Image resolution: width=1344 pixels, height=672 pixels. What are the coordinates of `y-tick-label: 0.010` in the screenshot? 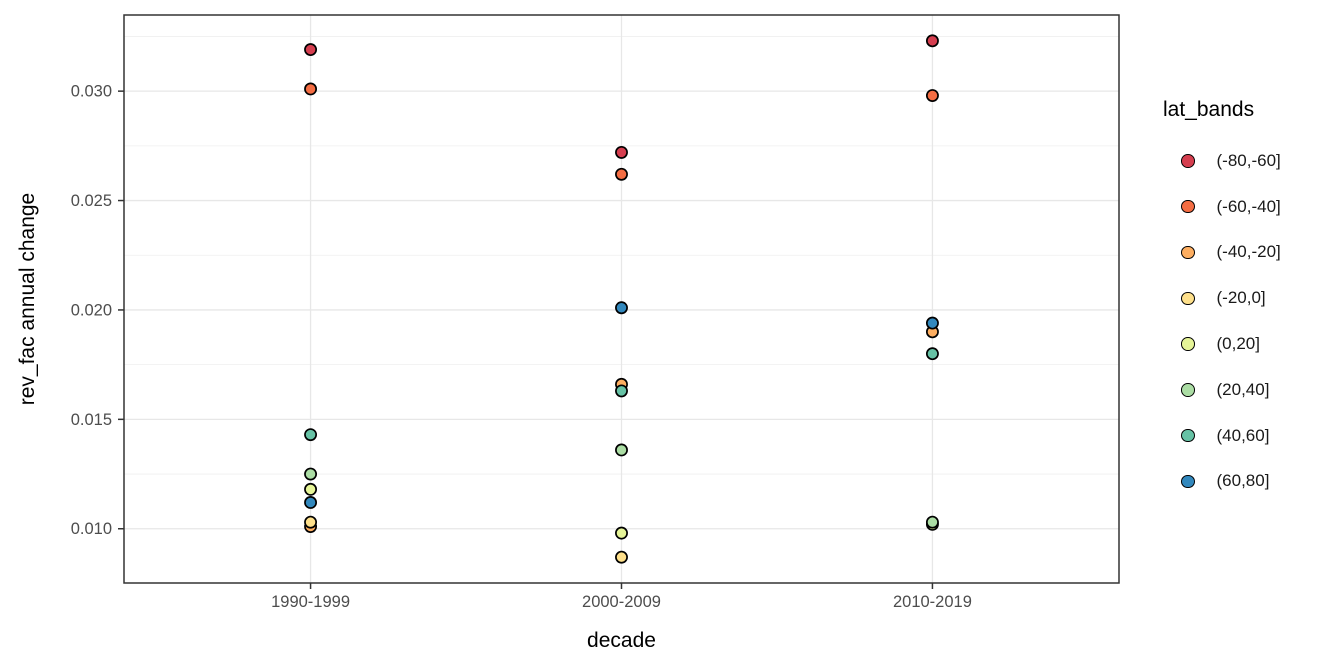 It's located at (91, 529).